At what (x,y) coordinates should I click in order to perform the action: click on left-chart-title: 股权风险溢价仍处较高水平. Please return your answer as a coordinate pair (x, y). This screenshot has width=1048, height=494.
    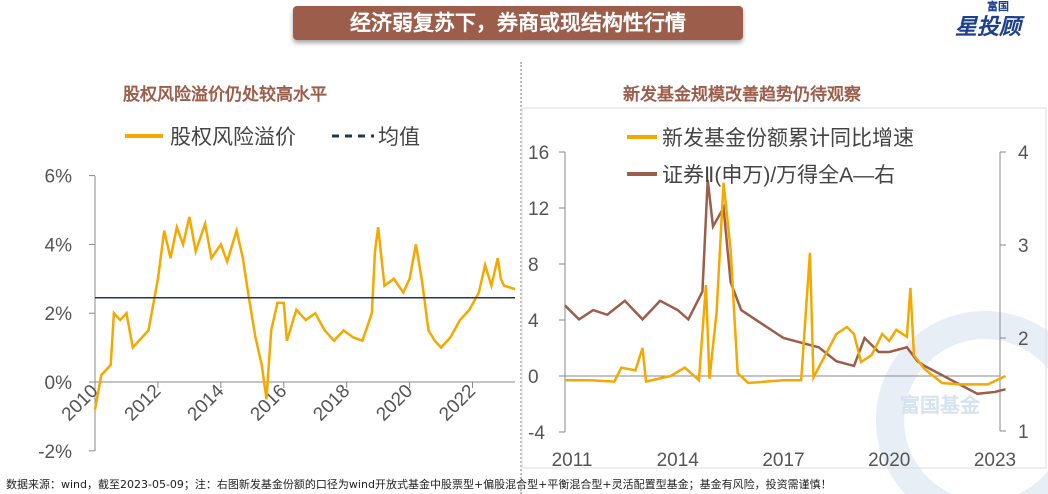
    Looking at the image, I should click on (225, 95).